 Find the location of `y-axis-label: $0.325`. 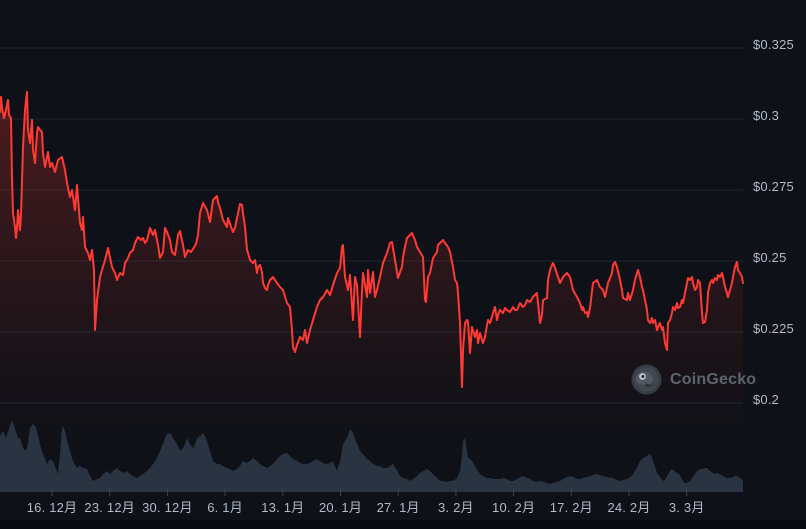

y-axis-label: $0.325 is located at coordinates (773, 44).